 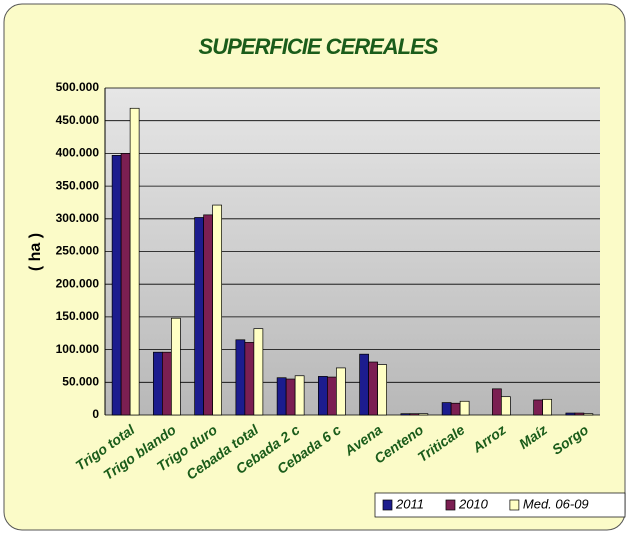 What do you see at coordinates (78, 251) in the screenshot?
I see `y-tick-label: 250.000` at bounding box center [78, 251].